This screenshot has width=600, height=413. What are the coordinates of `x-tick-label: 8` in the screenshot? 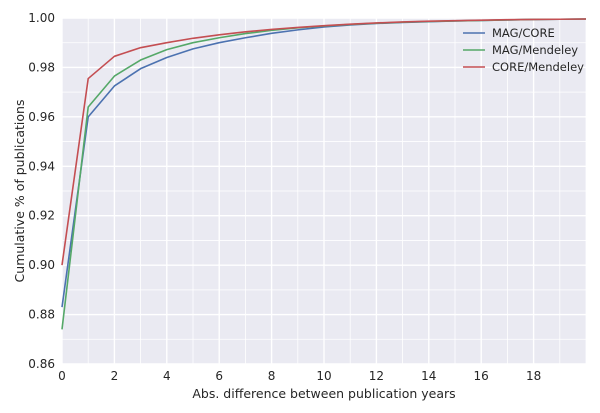 It's located at (272, 376).